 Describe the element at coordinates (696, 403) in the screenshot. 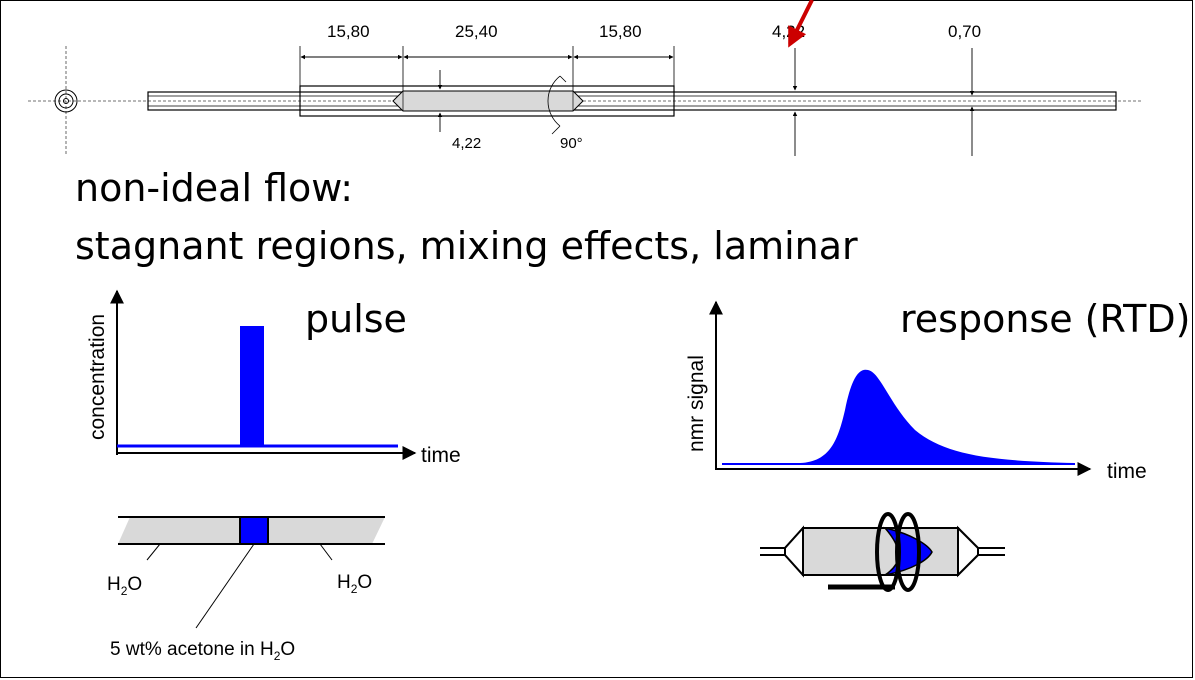

I see `response-y-label: nmr signal` at that location.